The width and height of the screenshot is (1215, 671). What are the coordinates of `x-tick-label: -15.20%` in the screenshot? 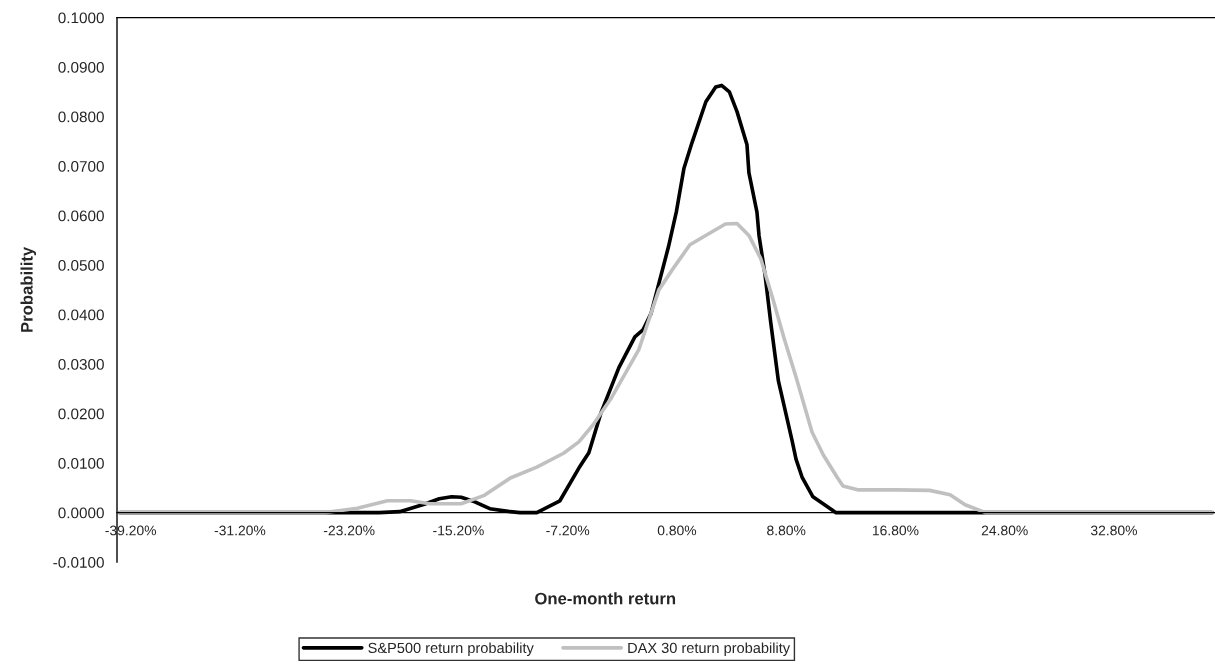 It's located at (458, 530).